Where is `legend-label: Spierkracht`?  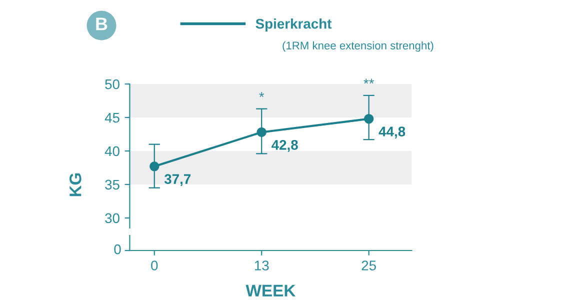 legend-label: Spierkracht is located at coordinates (294, 25).